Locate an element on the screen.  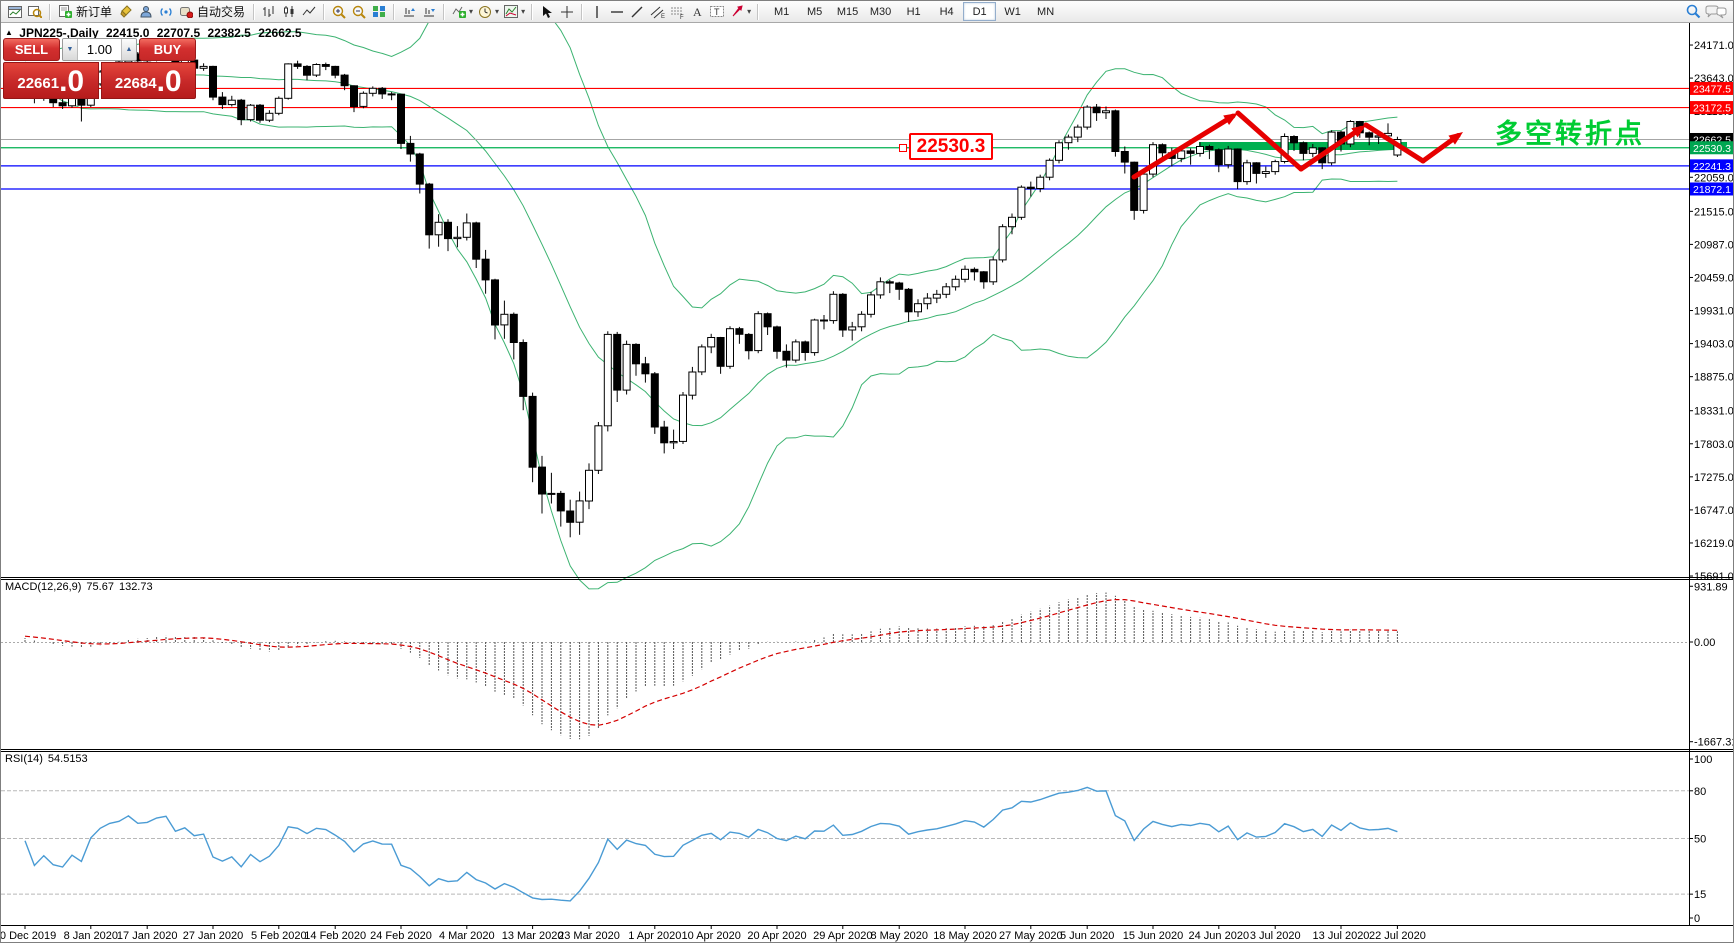
periods-clock-icon is located at coordinates (485, 12).